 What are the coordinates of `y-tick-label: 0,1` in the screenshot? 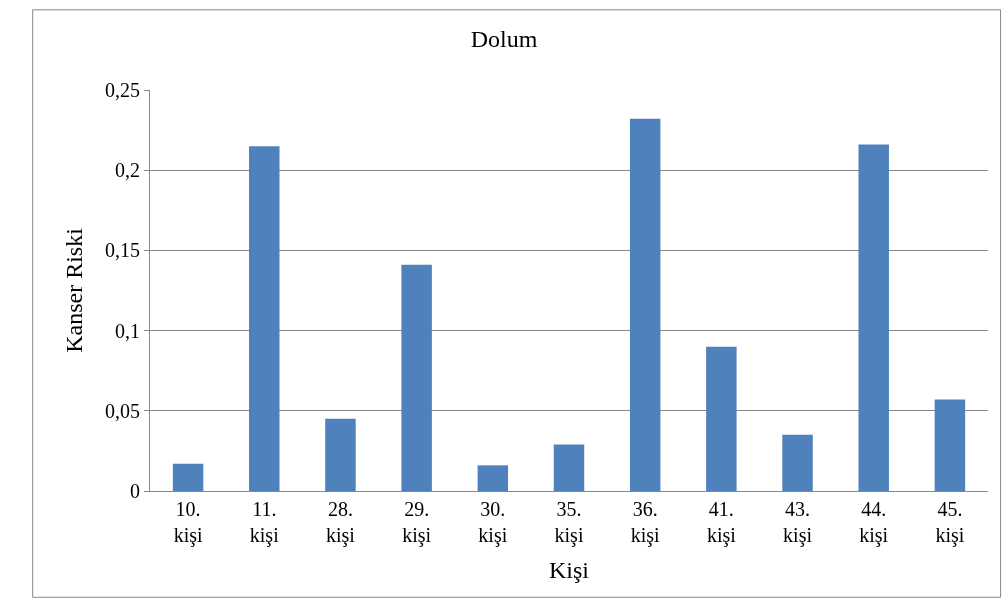 It's located at (127, 330).